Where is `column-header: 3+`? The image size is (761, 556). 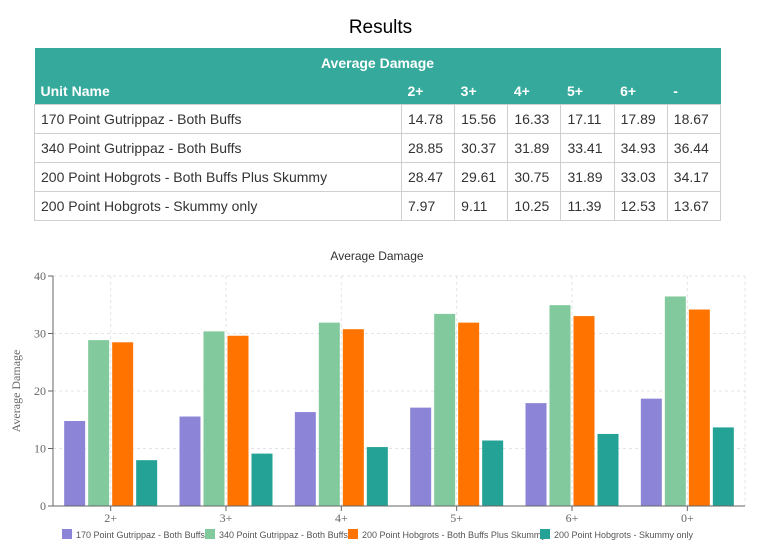
column-header: 3+ is located at coordinates (481, 91).